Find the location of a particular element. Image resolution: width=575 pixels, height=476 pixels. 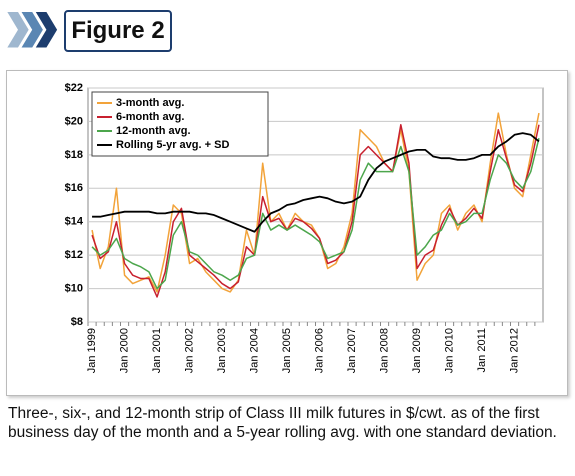

x-tick-label: Jan 1999 is located at coordinates (92, 350).